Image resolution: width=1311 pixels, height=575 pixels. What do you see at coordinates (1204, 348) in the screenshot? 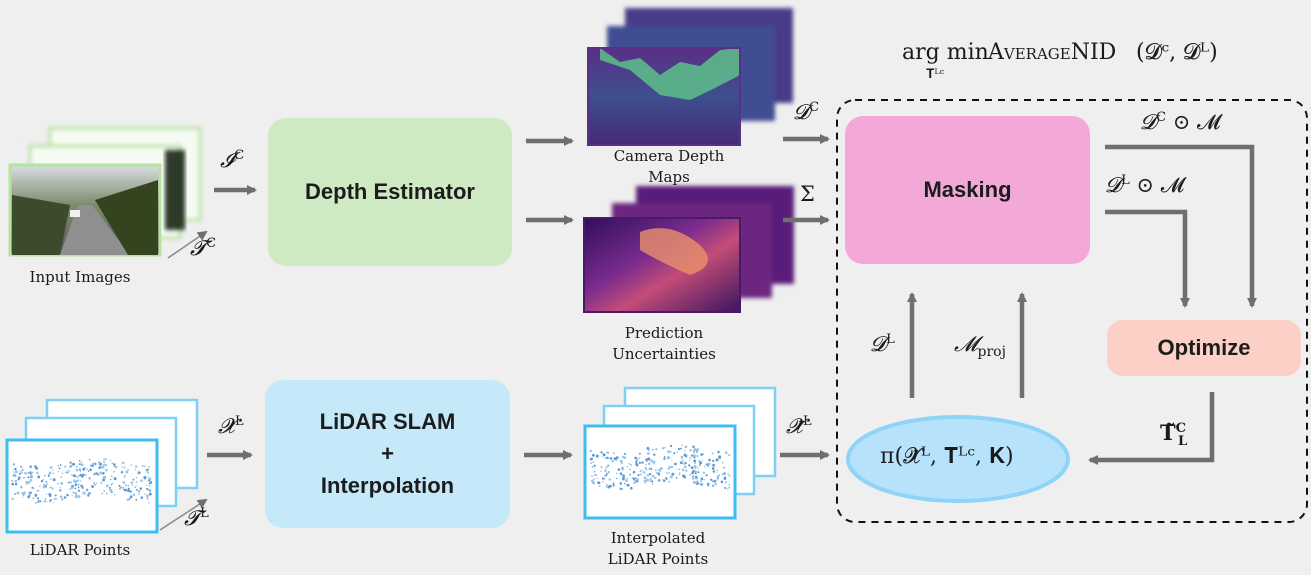
I see `optimize-block: Optimize` at bounding box center [1204, 348].